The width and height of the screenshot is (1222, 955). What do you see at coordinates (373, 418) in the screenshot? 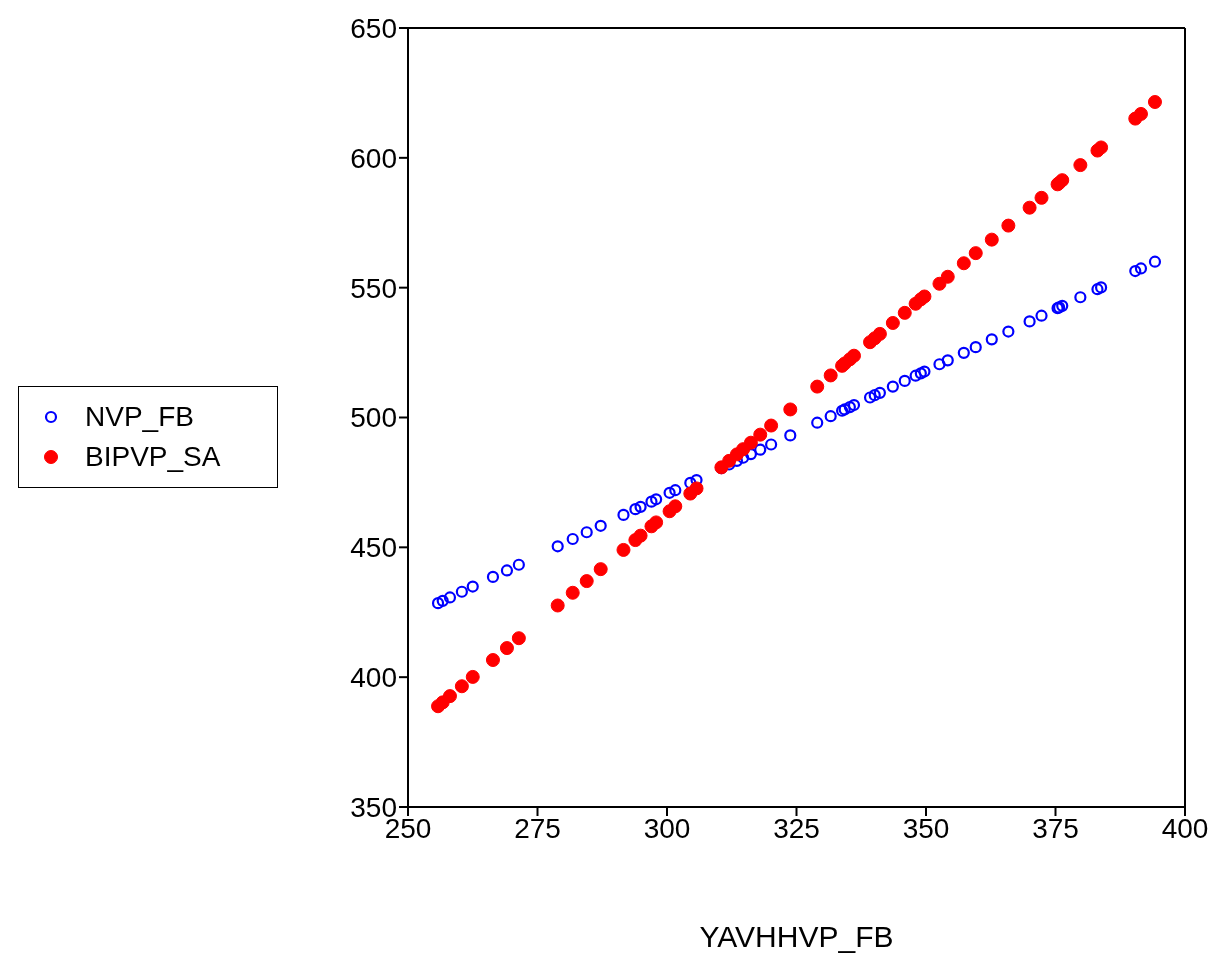
I see `y-tick-label: 500` at bounding box center [373, 418].